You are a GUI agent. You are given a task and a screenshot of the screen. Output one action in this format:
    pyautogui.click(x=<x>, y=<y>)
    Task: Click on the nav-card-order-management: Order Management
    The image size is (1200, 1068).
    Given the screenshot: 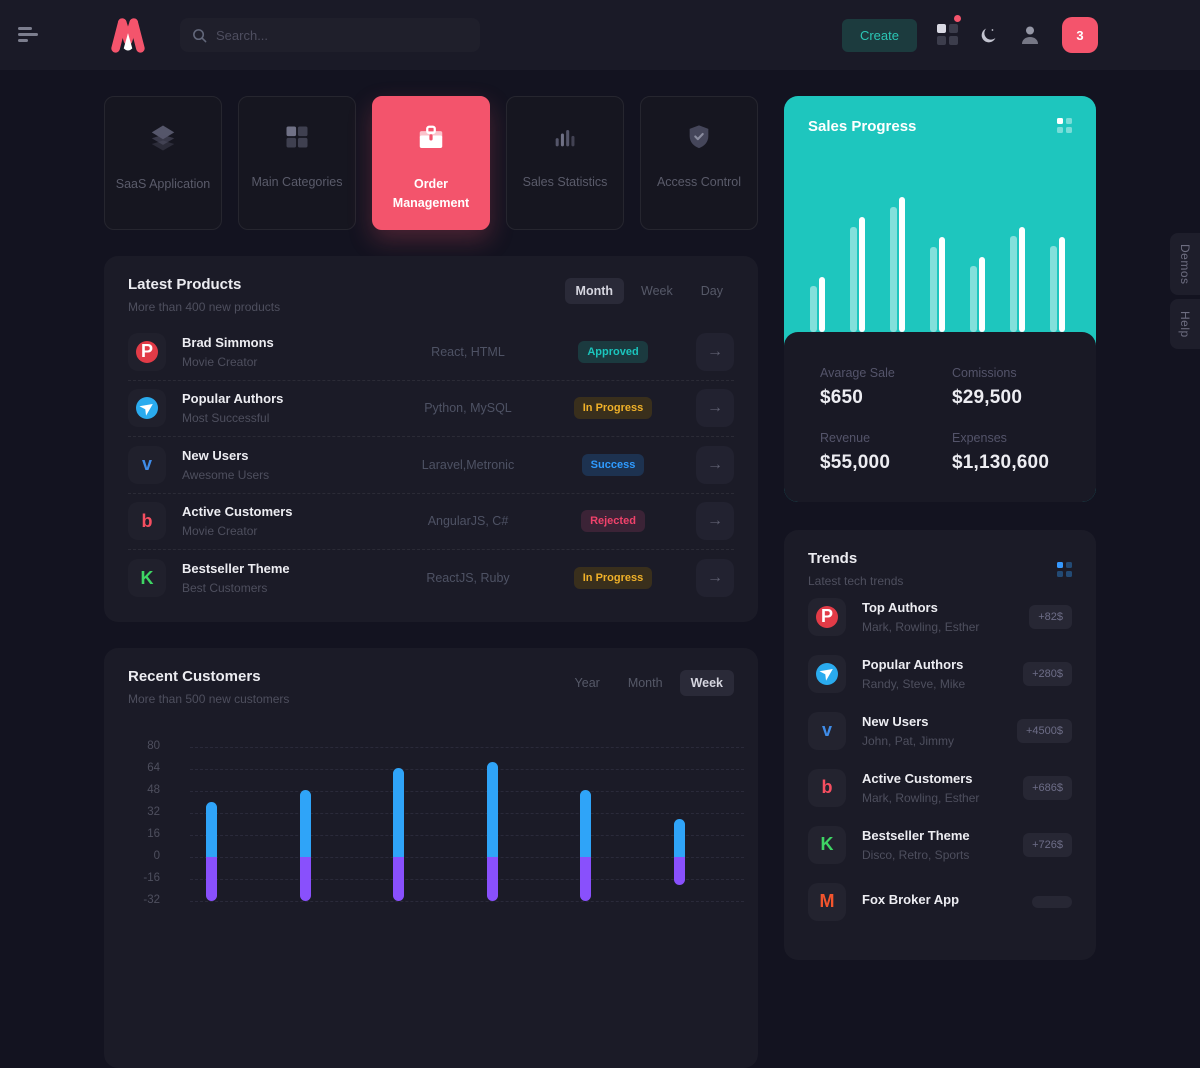 What is the action you would take?
    pyautogui.click(x=431, y=163)
    